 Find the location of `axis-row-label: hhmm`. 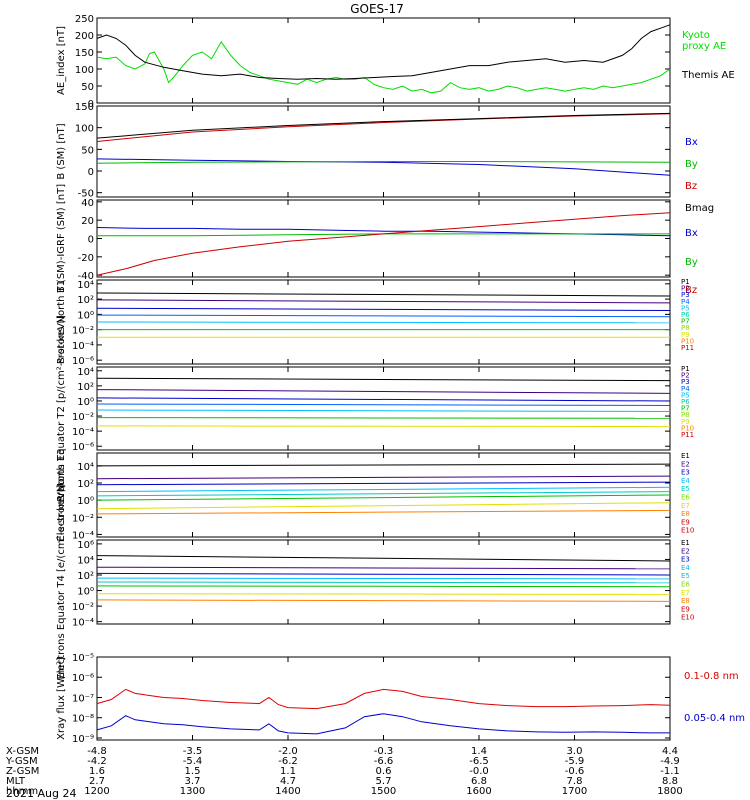

axis-row-label: hhmm is located at coordinates (22, 791).